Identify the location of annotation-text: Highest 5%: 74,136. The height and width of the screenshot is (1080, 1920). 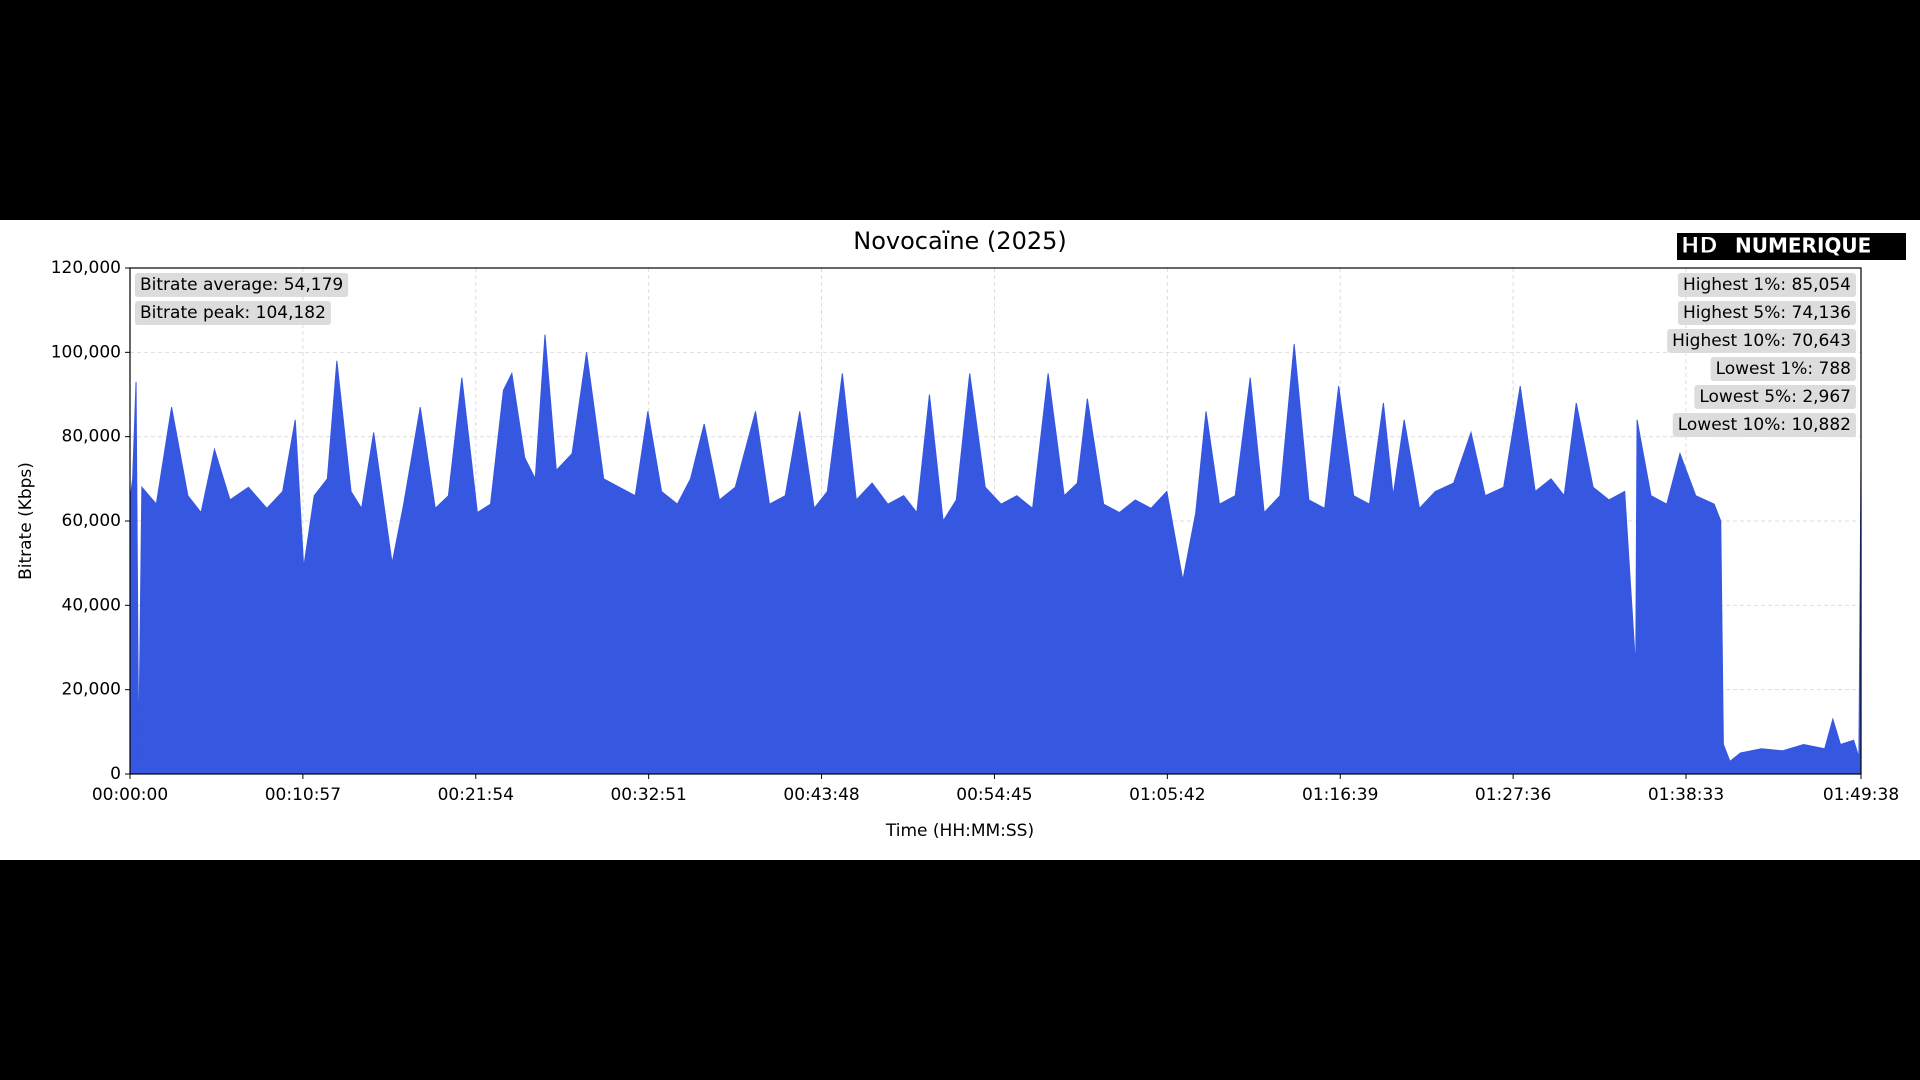
(1767, 313).